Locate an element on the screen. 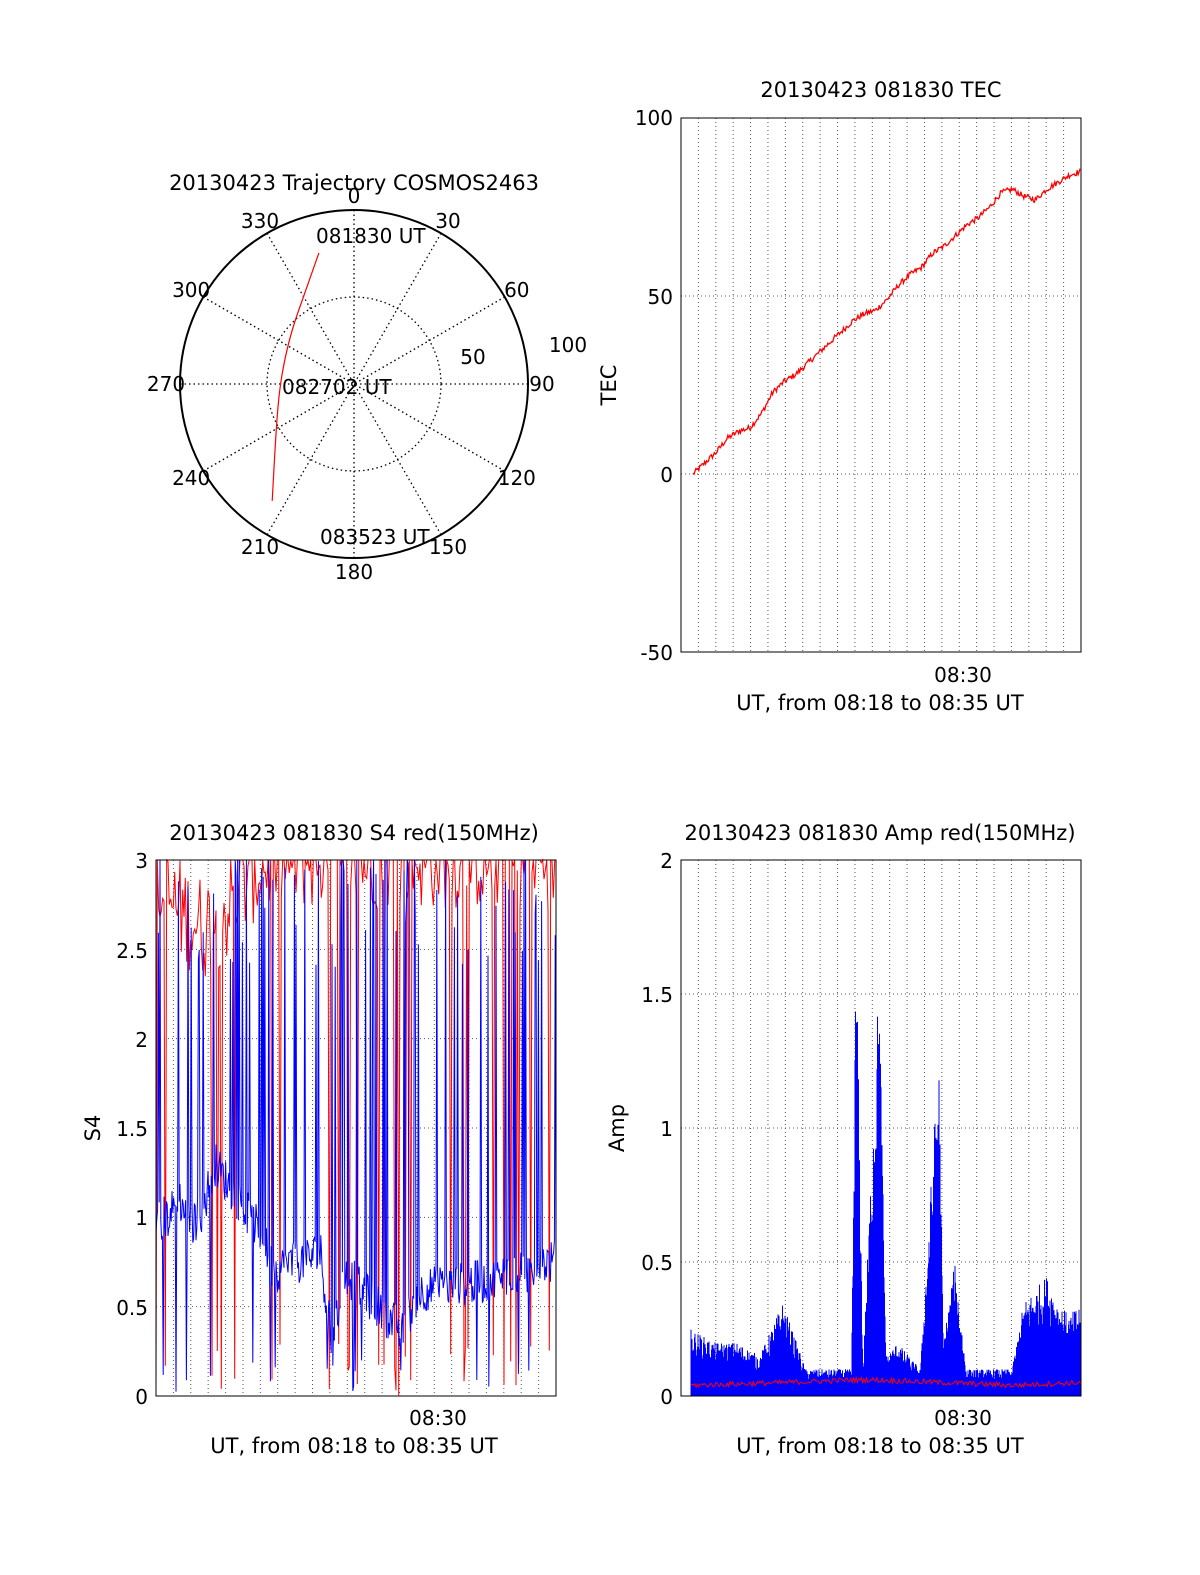 The height and width of the screenshot is (1575, 1200). polar-labels: 0 30 60 90 120 150 180 210 240 270 300 330 50 100 is located at coordinates (367, 384).